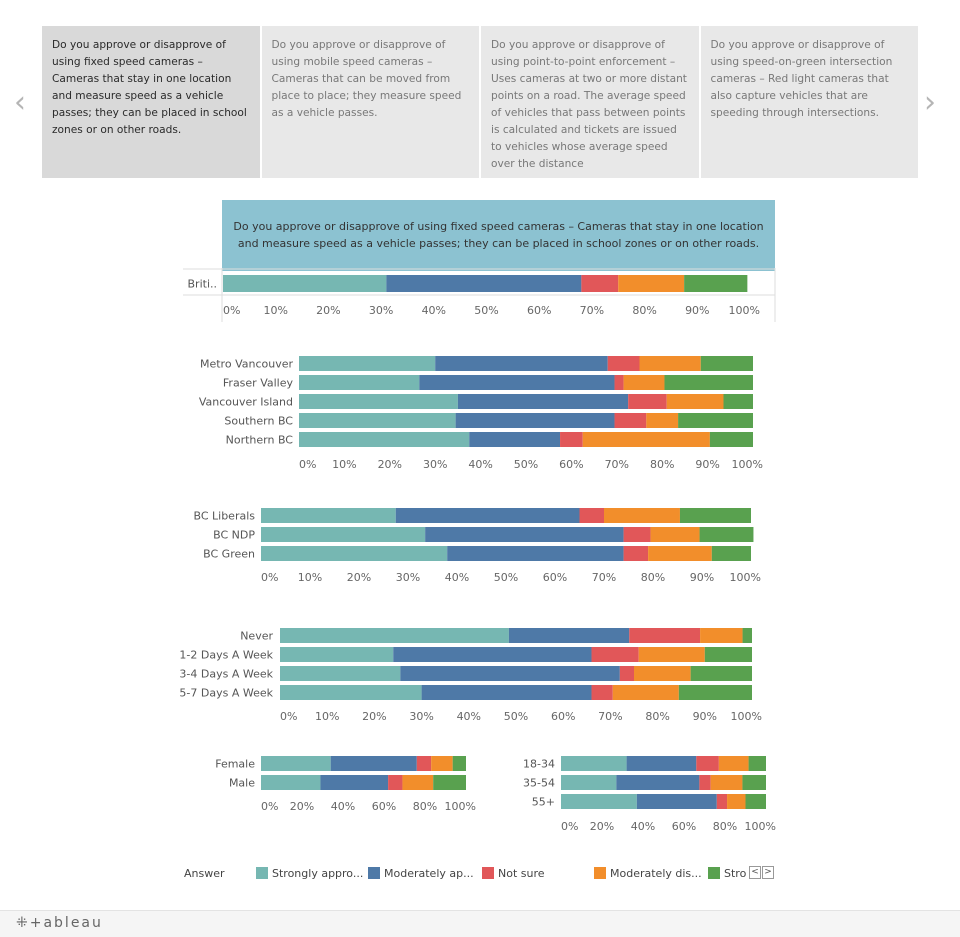 This screenshot has height=937, width=960. I want to click on previous-arrow-icon: ‹, so click(20, 102).